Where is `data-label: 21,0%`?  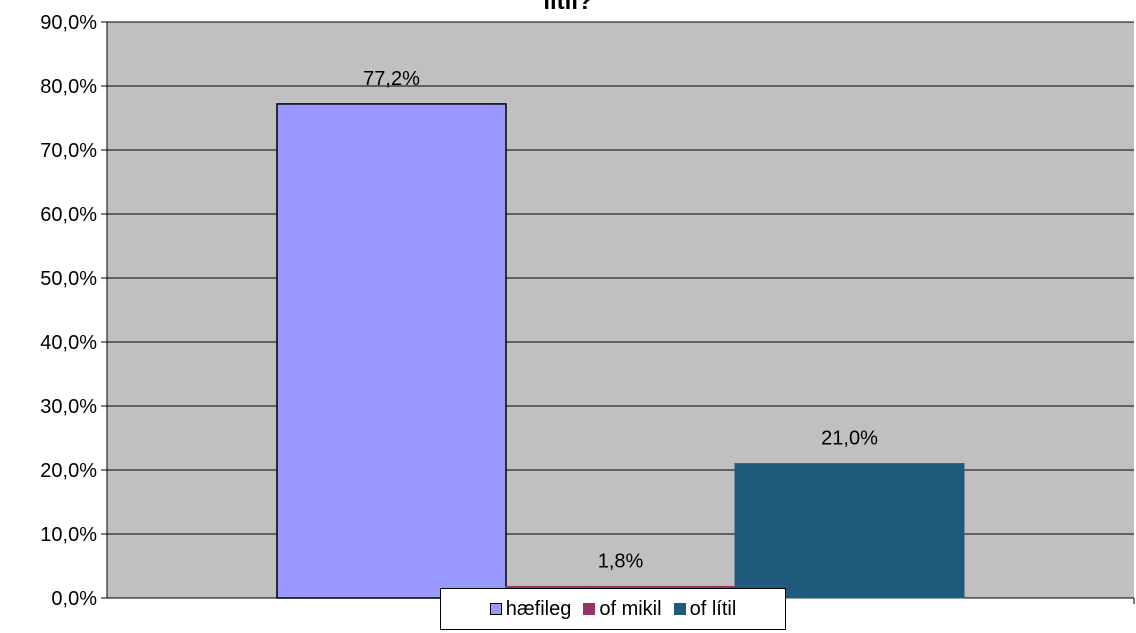 data-label: 21,0% is located at coordinates (849, 439).